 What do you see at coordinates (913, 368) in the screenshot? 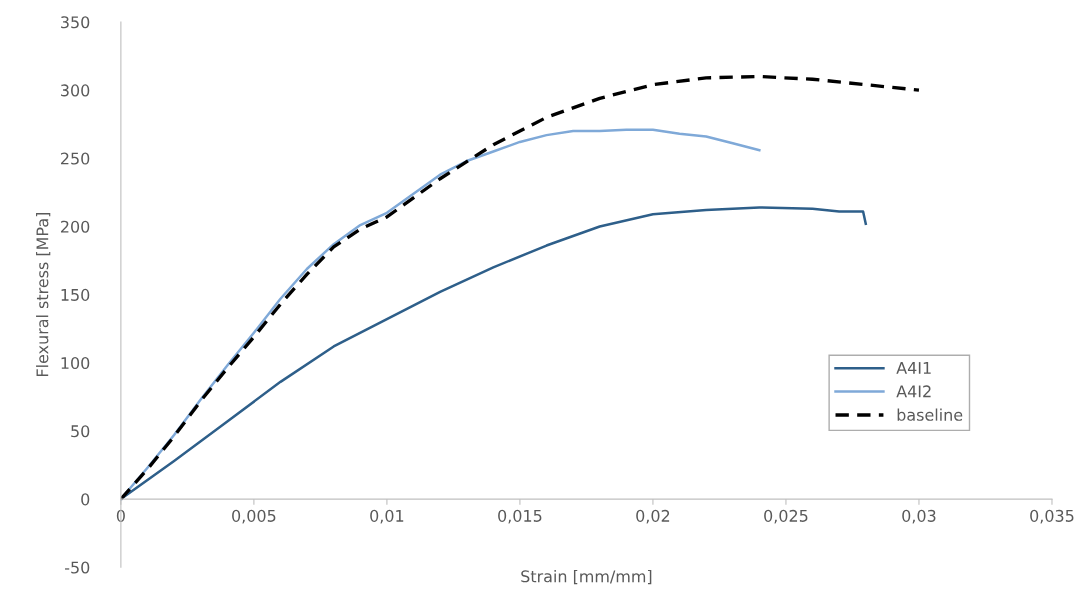
I see `legend-label: A4I1` at bounding box center [913, 368].